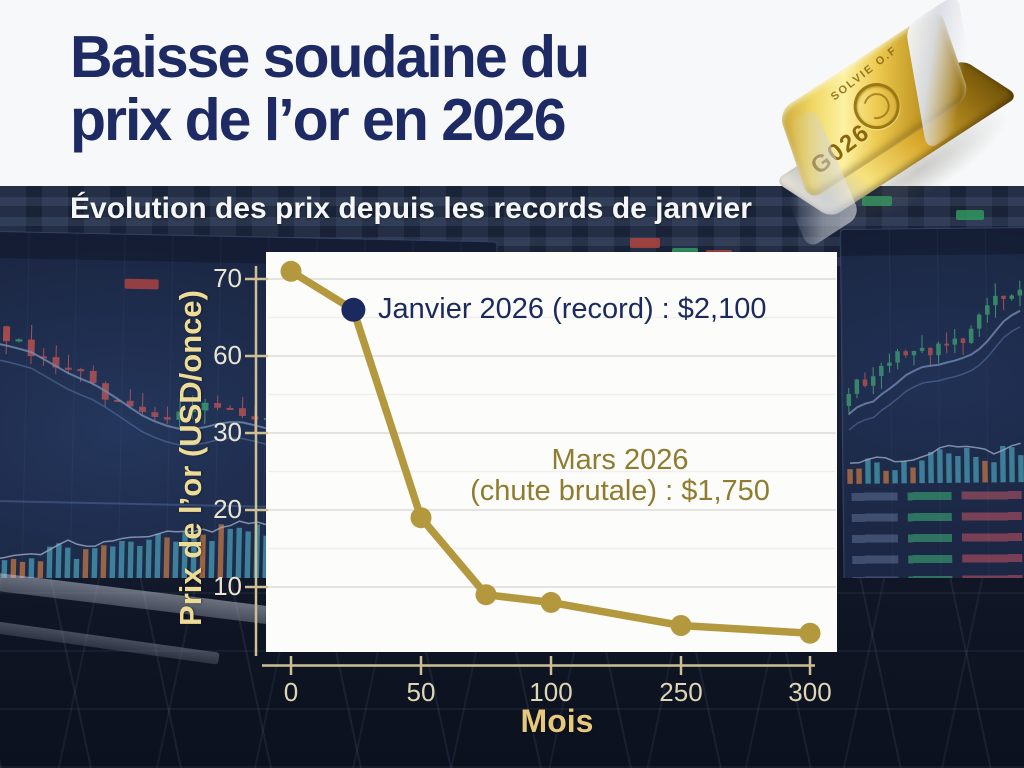  What do you see at coordinates (330, 57) in the screenshot?
I see `title-line-1: Baisse soudaine du` at bounding box center [330, 57].